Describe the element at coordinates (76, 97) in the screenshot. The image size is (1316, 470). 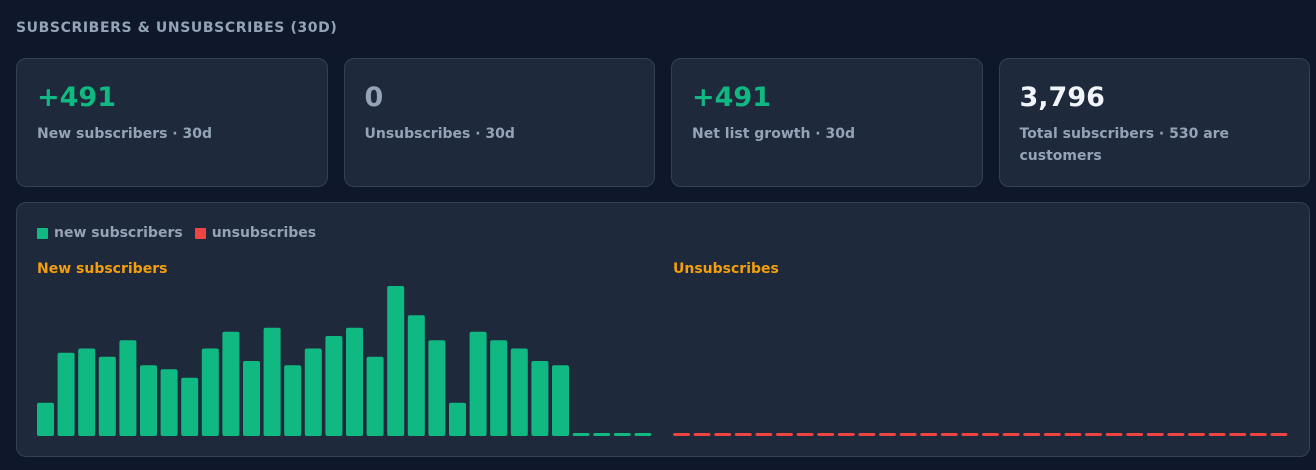
I see `stat-value-new-subscribers: +491` at that location.